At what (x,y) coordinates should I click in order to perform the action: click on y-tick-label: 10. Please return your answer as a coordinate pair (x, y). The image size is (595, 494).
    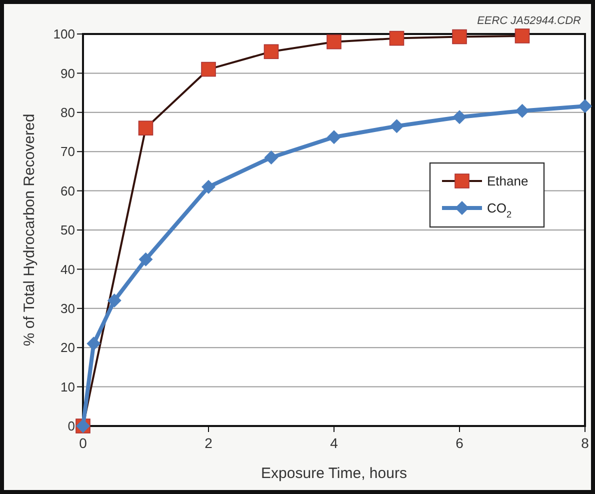
    Looking at the image, I should click on (67, 386).